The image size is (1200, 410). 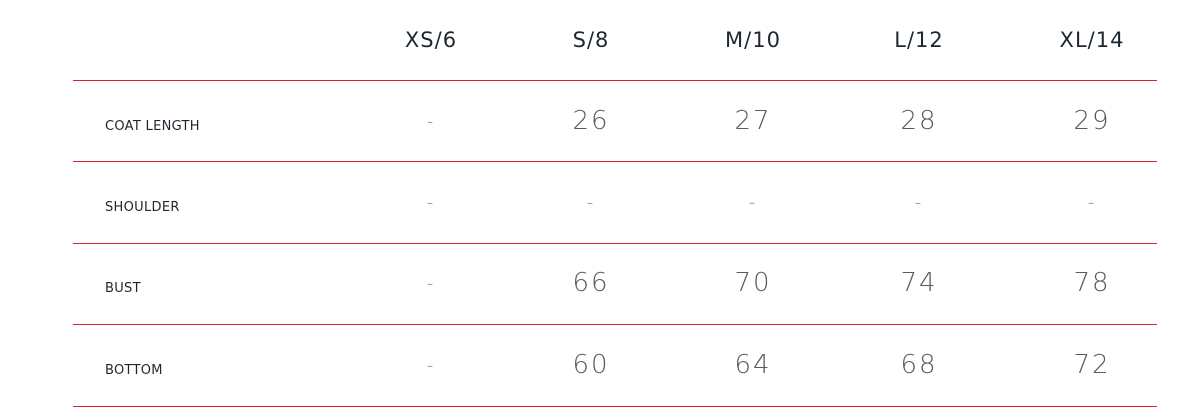 What do you see at coordinates (753, 283) in the screenshot?
I see `cell-value: 70` at bounding box center [753, 283].